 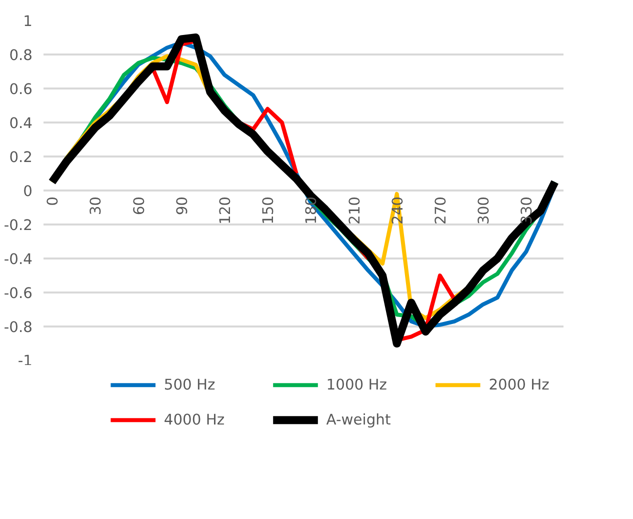 I want to click on legend-label: 2000 Hz, so click(x=519, y=385).